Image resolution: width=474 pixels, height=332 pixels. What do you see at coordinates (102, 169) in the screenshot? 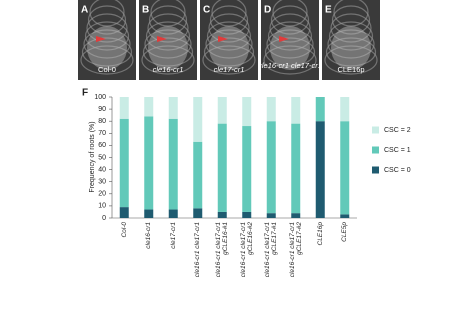
I see `y-tick-label: 40` at bounding box center [102, 169].